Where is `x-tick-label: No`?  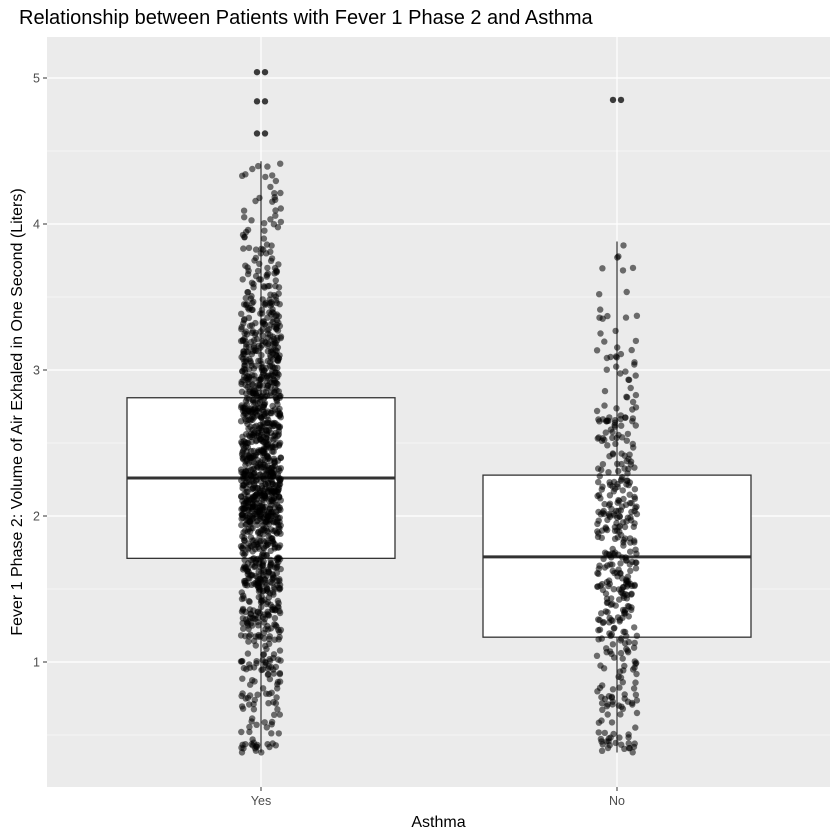 x-tick-label: No is located at coordinates (617, 801).